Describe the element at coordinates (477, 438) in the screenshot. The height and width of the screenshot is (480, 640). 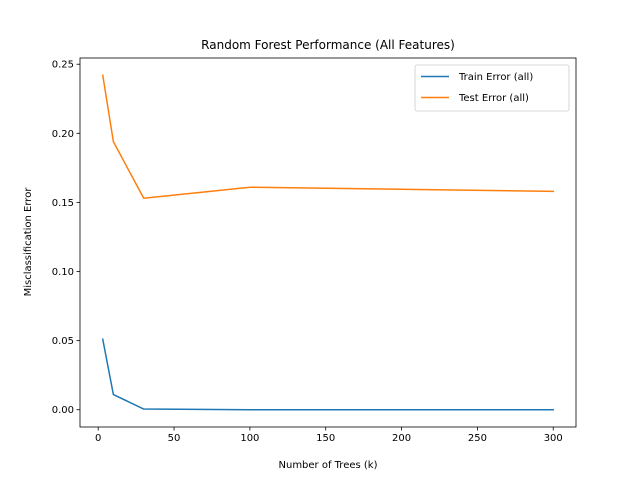
I see `x-tick-label-6: 250` at that location.